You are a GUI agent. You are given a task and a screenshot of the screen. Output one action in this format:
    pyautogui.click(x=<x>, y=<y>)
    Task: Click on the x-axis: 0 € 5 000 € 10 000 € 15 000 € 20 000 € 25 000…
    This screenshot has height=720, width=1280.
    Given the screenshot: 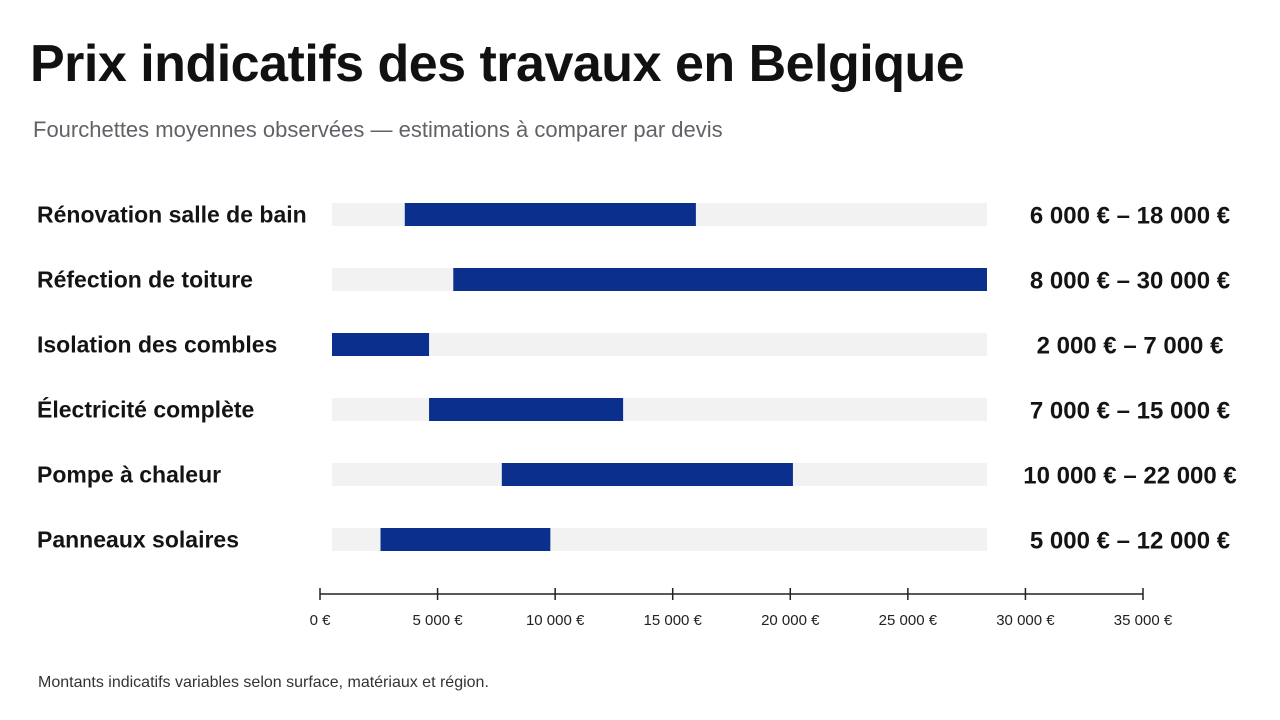 What is the action you would take?
    pyautogui.click(x=741, y=608)
    